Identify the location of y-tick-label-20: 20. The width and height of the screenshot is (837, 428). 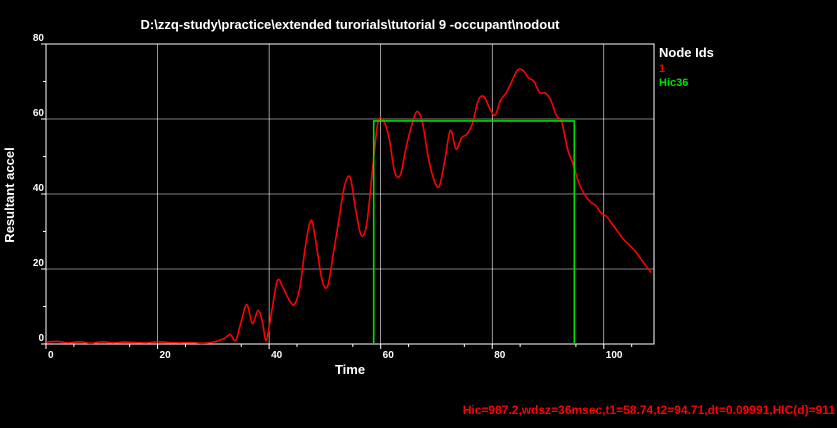
(39, 263).